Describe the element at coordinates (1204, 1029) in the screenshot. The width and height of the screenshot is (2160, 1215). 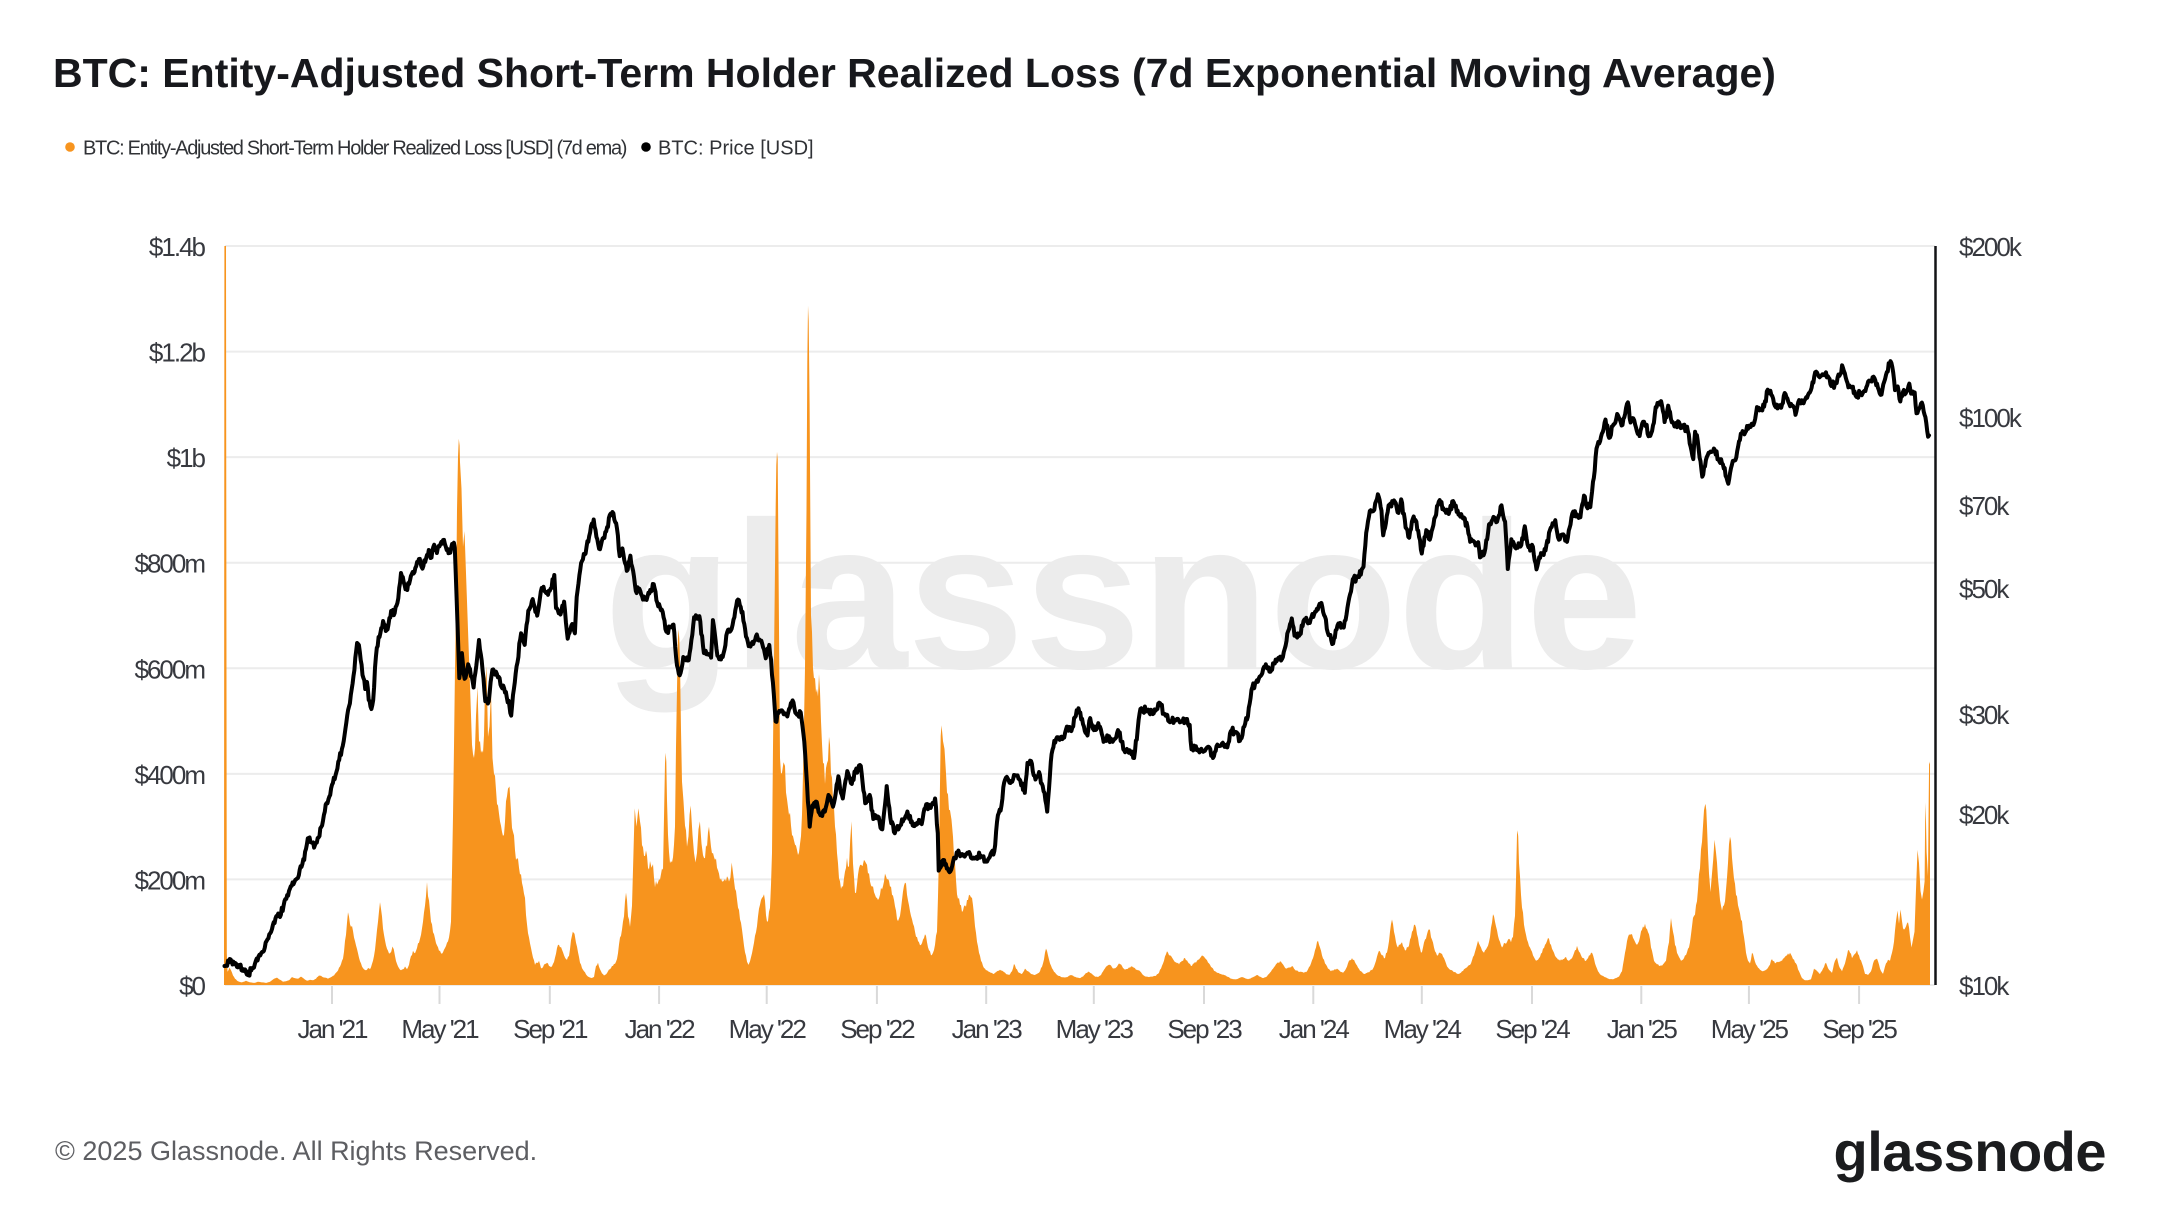
I see `svg-text: Sep '23` at that location.